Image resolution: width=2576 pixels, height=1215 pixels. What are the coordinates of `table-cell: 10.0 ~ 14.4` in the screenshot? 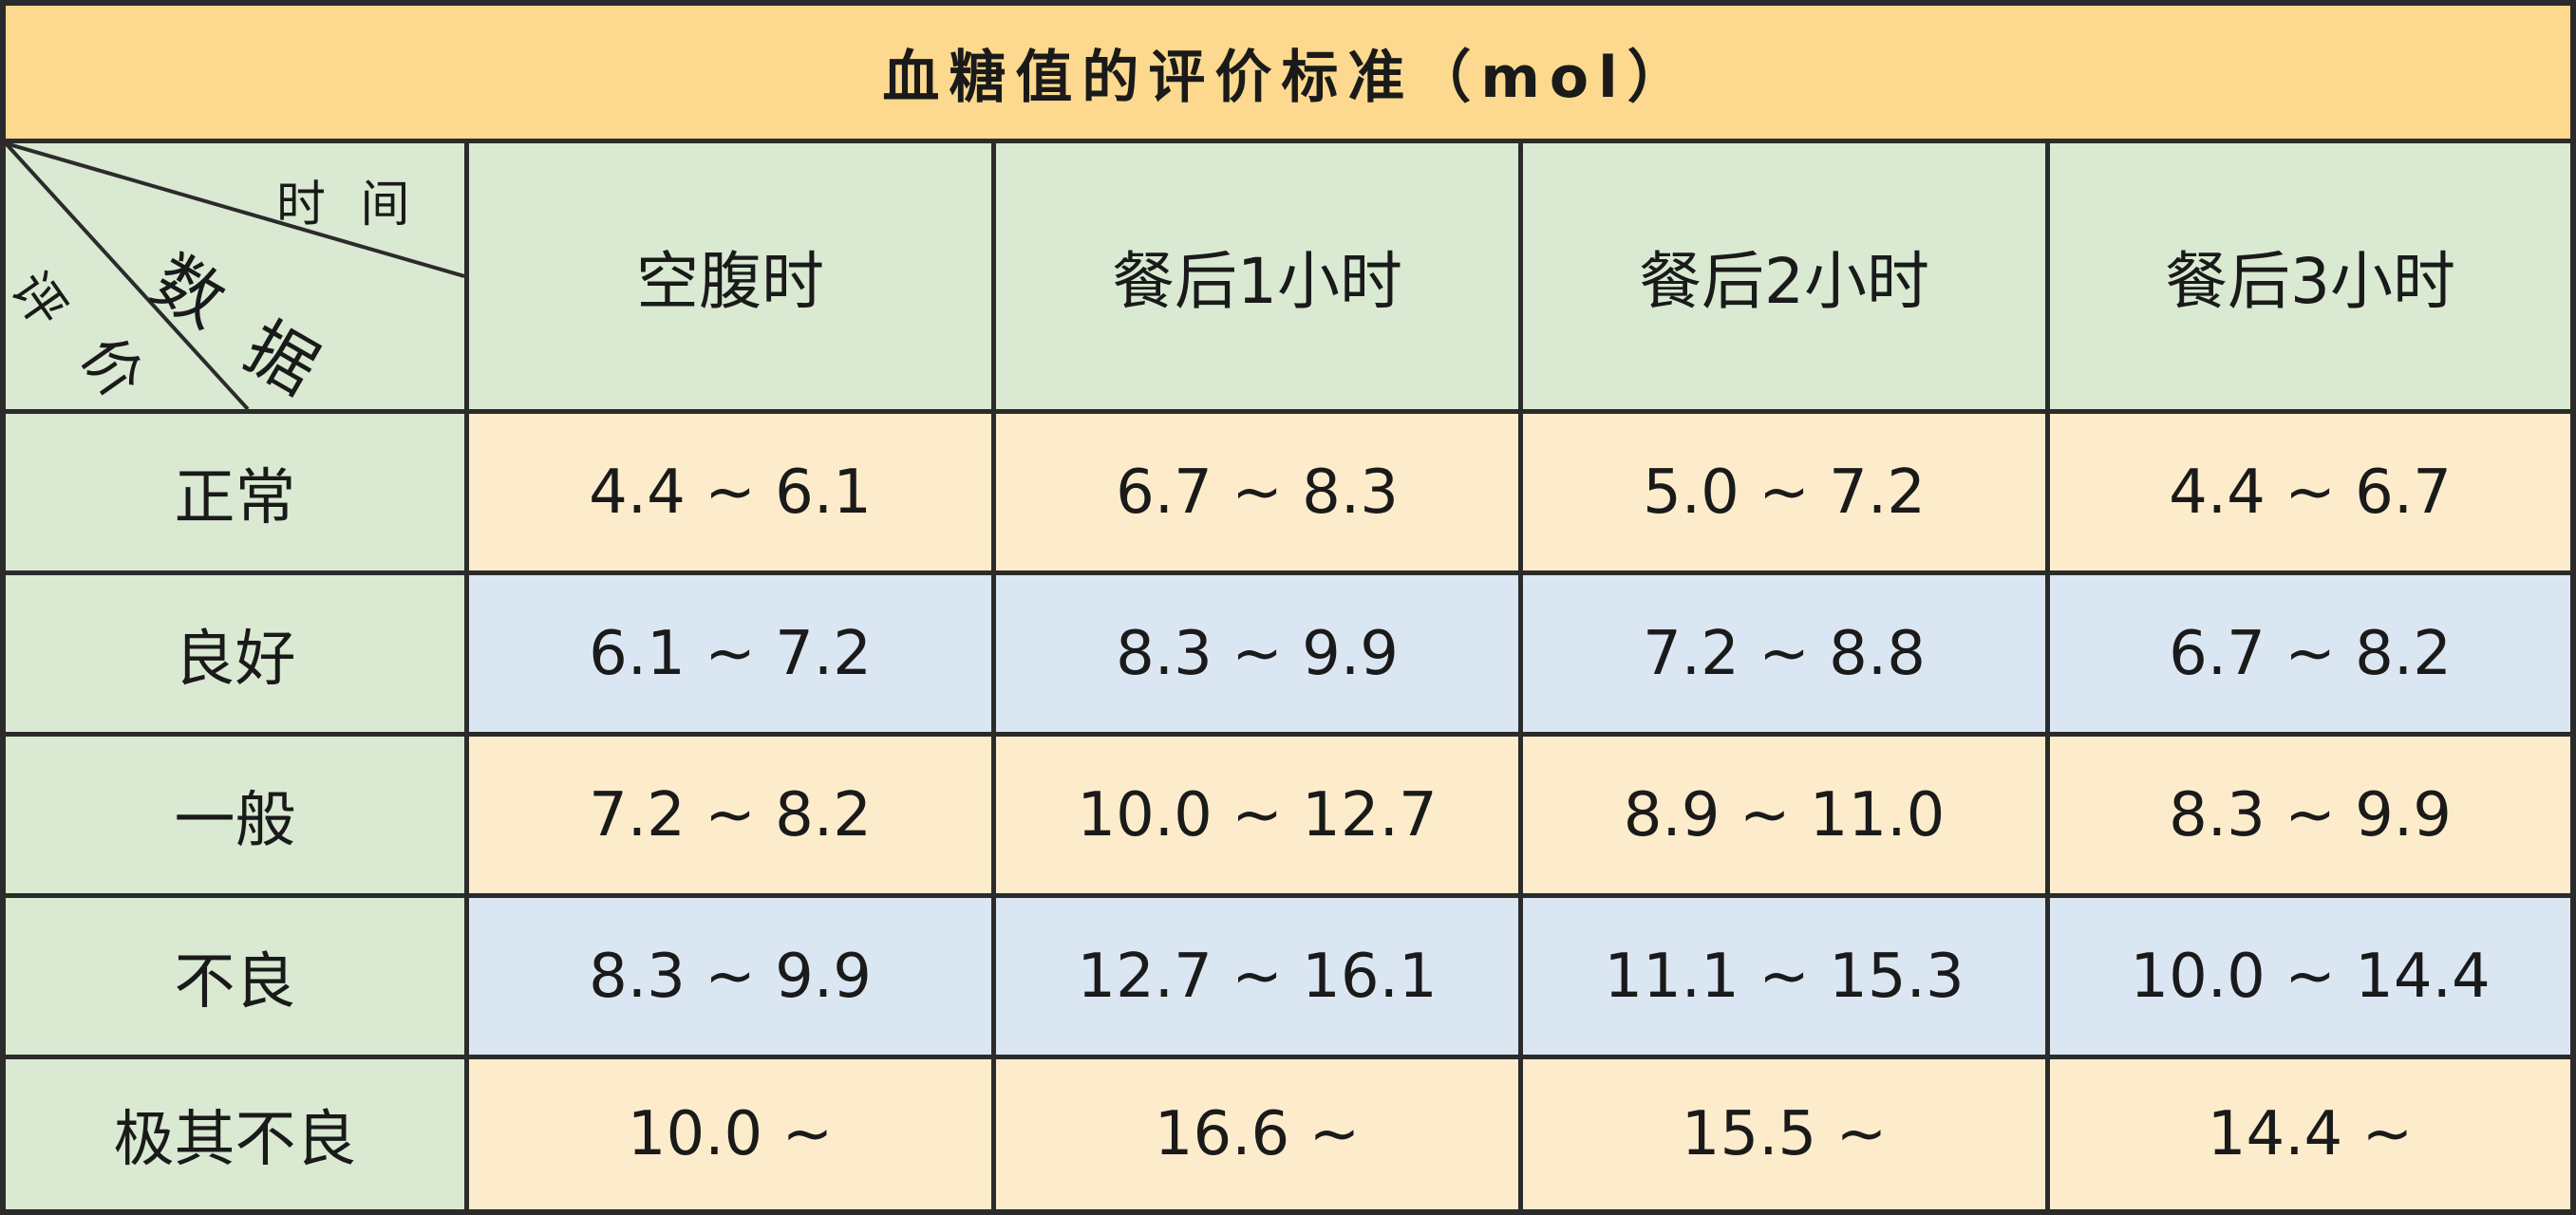 It's located at (2310, 977).